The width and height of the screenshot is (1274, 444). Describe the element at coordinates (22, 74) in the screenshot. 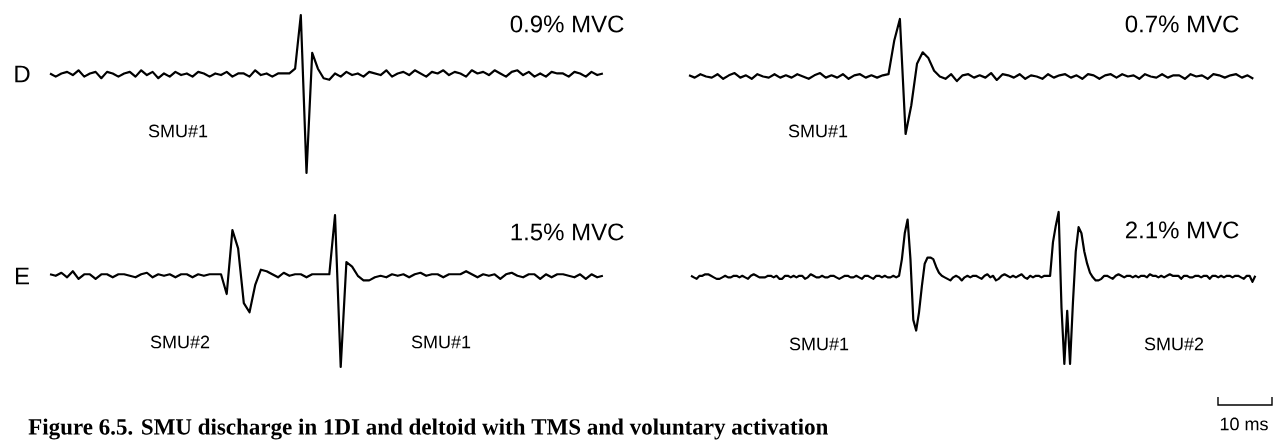

I see `text: D` at that location.